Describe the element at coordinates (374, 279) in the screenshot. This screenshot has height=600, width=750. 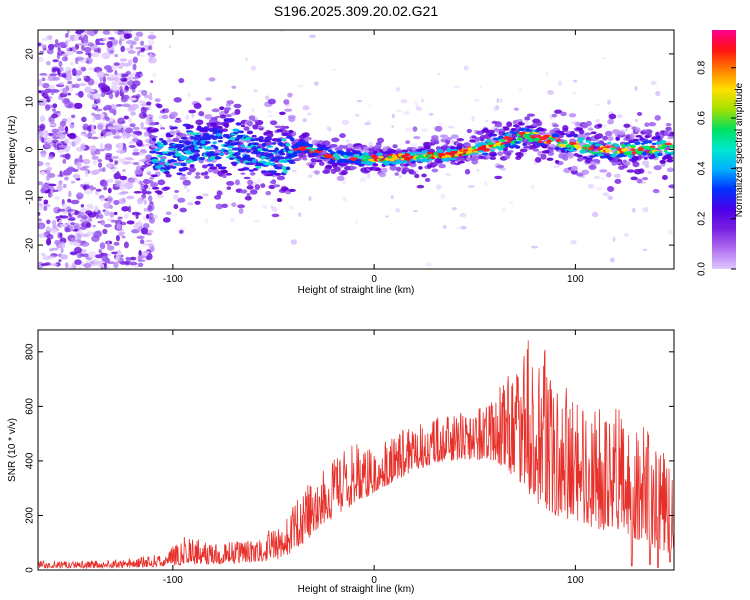
I see `x-tick-label: 0` at that location.